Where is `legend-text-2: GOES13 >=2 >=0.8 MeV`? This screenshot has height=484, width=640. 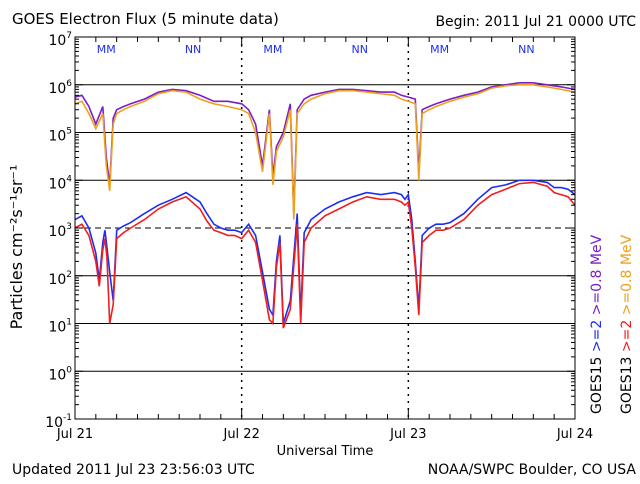 legend-text-2: GOES13 >=2 >=0.8 MeV is located at coordinates (627, 324).